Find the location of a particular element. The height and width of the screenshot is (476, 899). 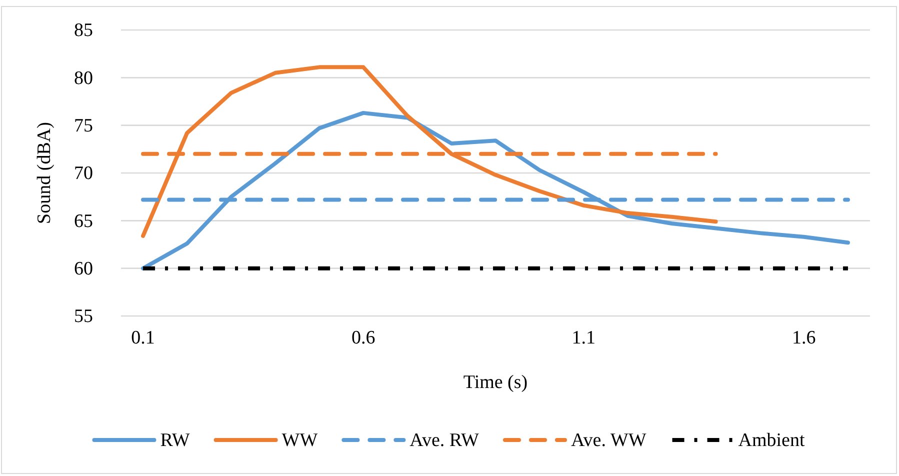

x-tick-label: 1.6 is located at coordinates (804, 337).